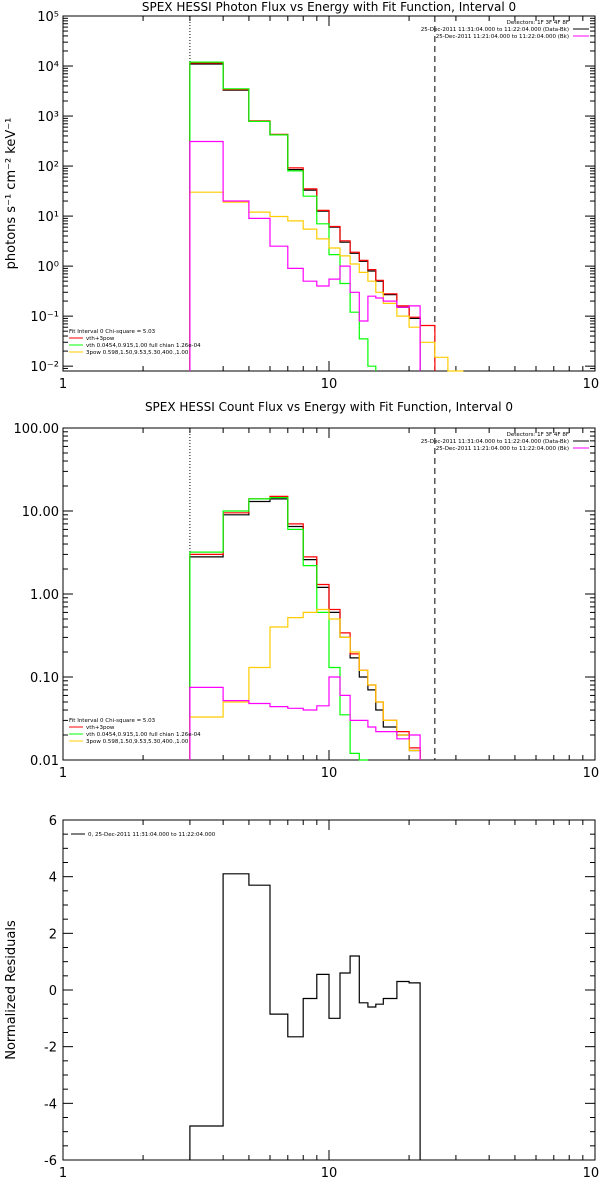  What do you see at coordinates (53, 878) in the screenshot?
I see `y-tick-label: 4` at bounding box center [53, 878].